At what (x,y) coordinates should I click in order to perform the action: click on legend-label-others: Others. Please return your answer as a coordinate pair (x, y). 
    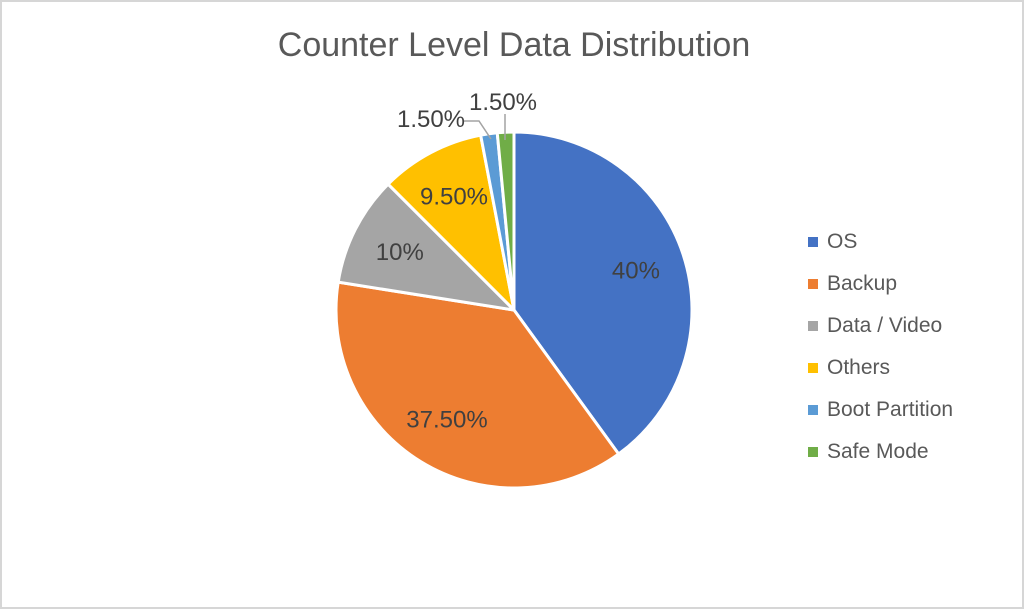
    Looking at the image, I should click on (859, 367).